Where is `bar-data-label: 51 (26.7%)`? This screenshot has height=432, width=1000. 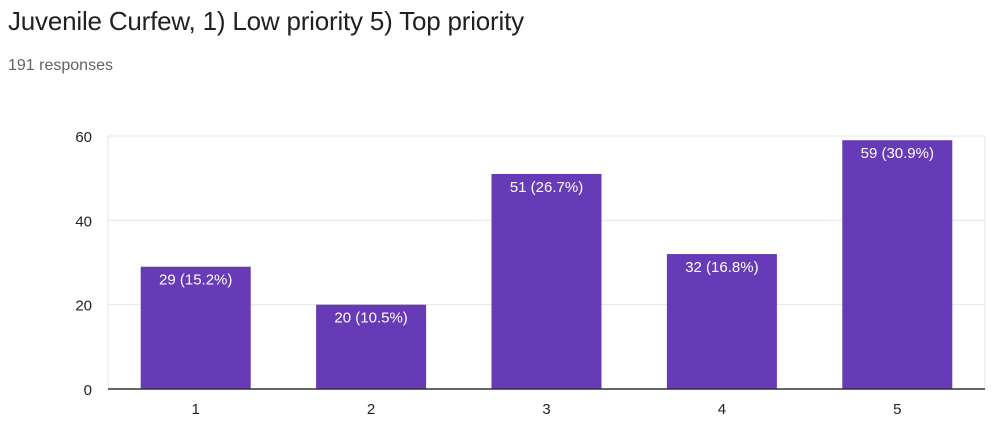
bar-data-label: 51 (26.7%) is located at coordinates (546, 187).